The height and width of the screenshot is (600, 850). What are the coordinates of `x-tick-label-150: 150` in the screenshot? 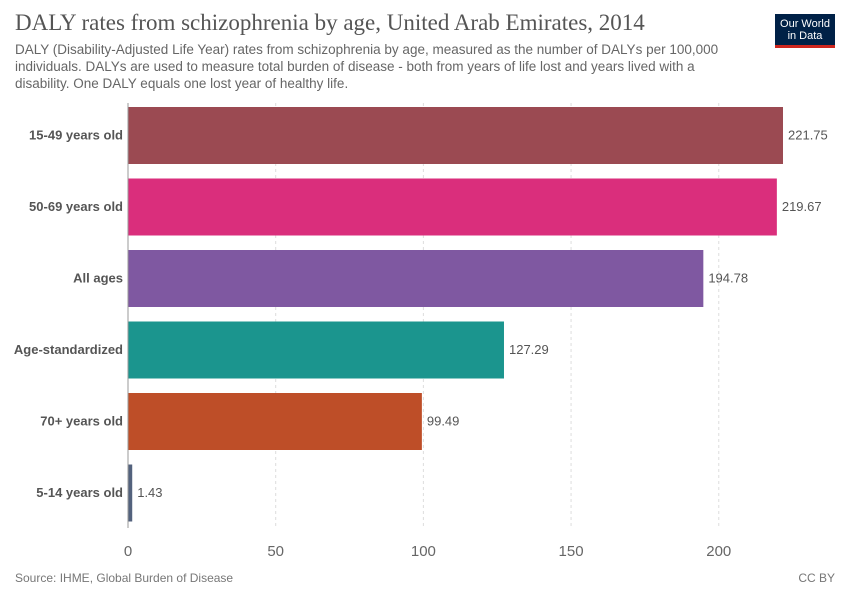 It's located at (571, 551).